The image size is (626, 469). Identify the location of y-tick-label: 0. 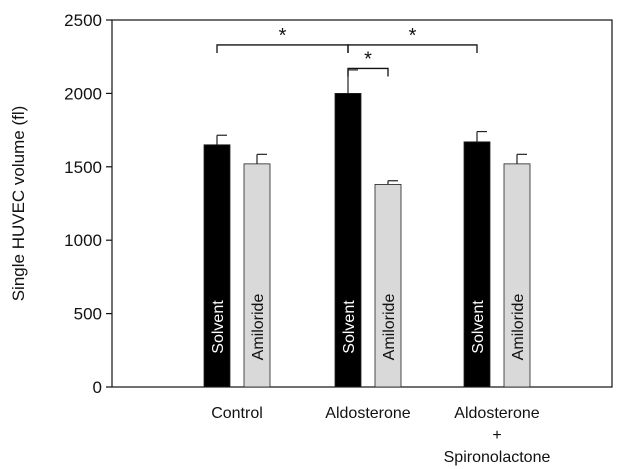
(97, 387).